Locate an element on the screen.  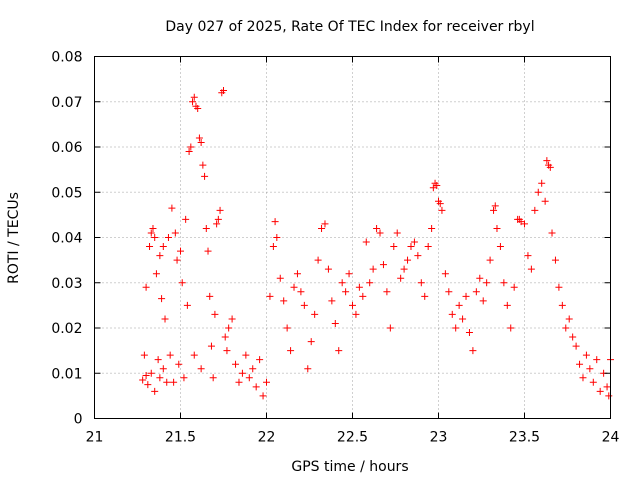
y-tick-label: 0.06 is located at coordinates (66, 148).